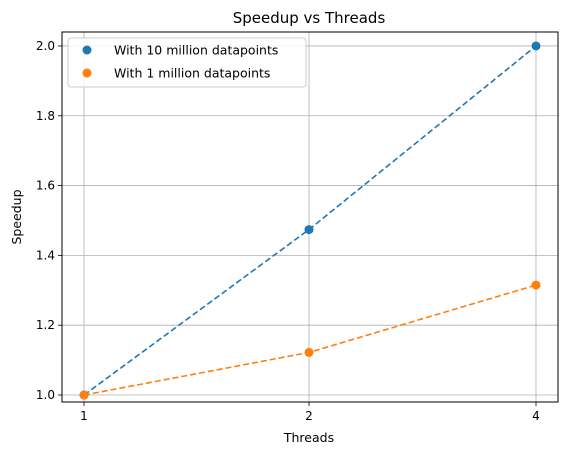  I want to click on legend-box, so click(187, 62).